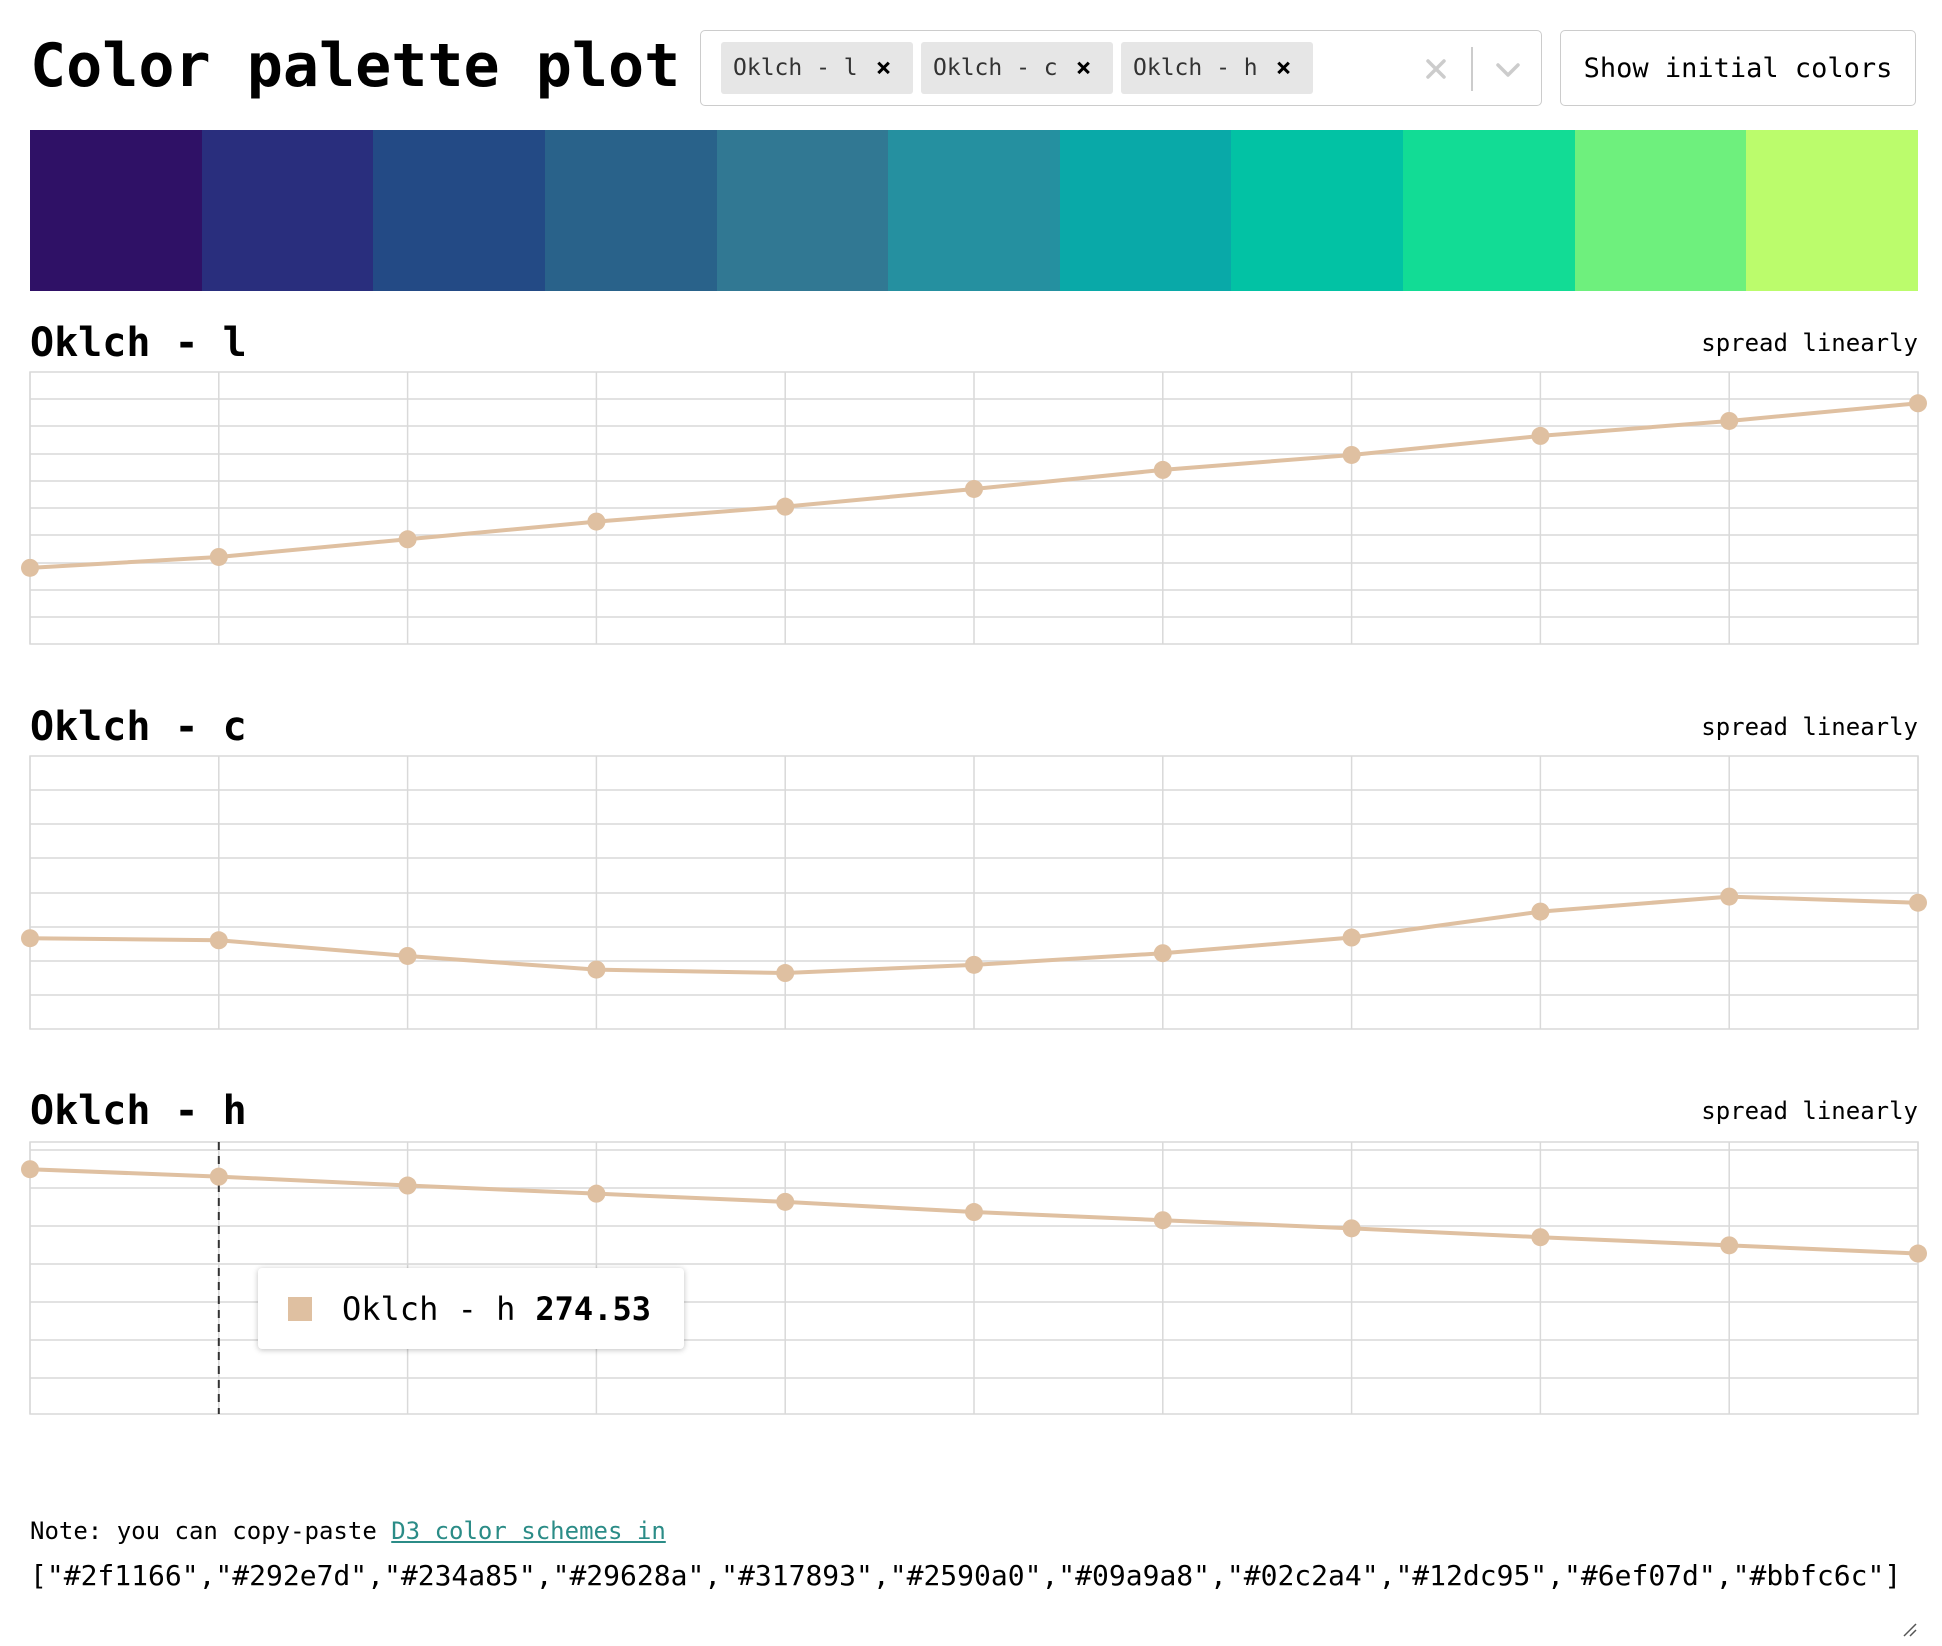  Describe the element at coordinates (1738, 68) in the screenshot. I see `show-initial-colors-button: Show initial colors` at that location.